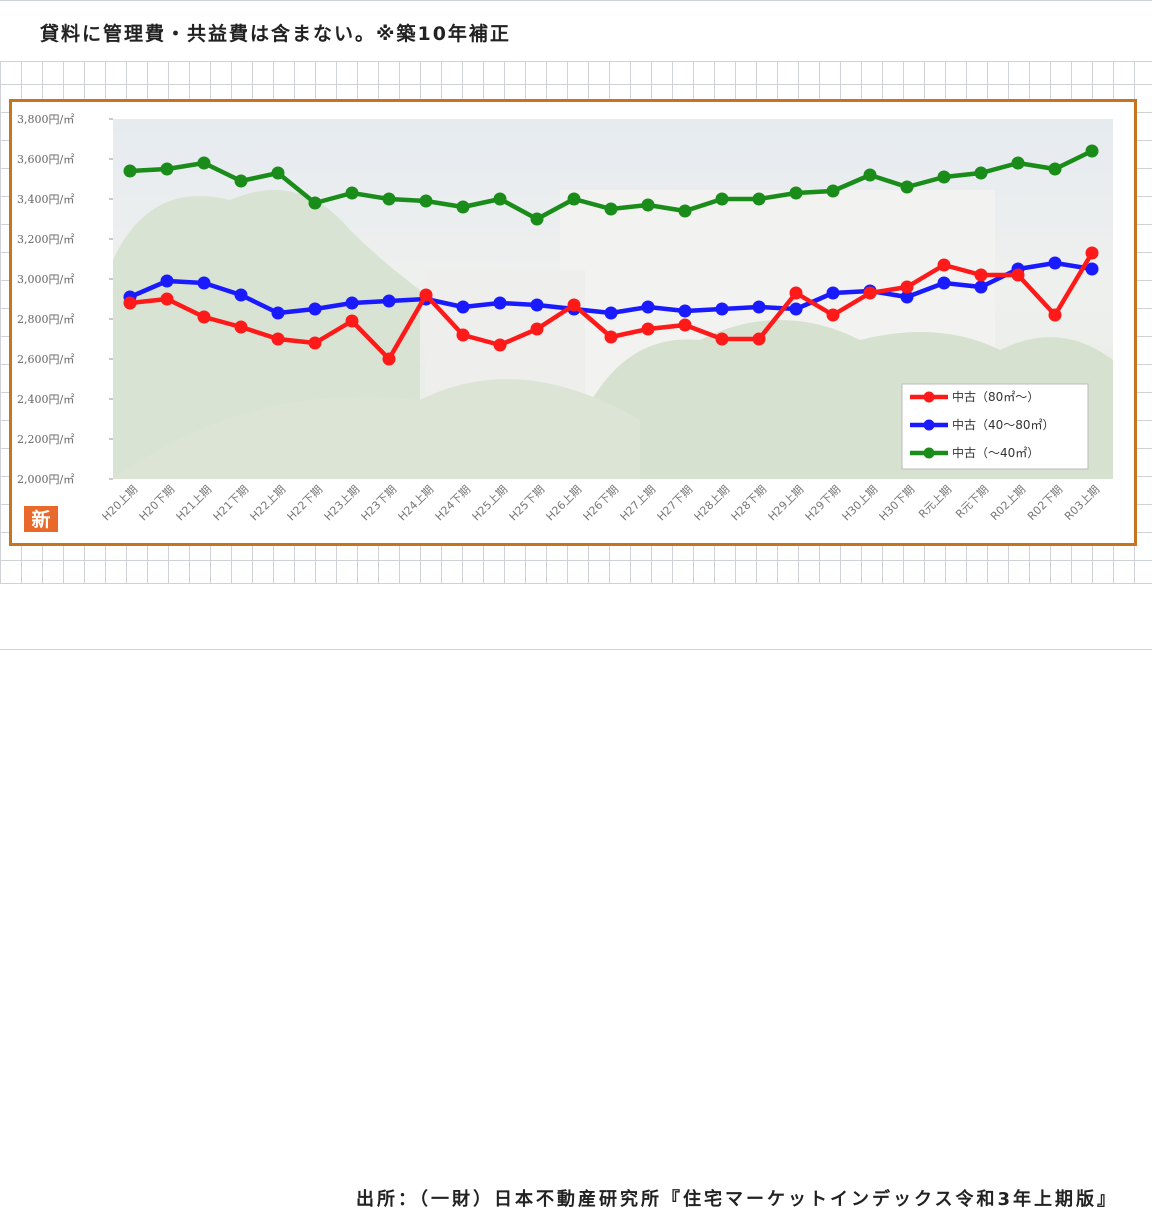 Image resolution: width=1152 pixels, height=1211 pixels. What do you see at coordinates (416, 503) in the screenshot?
I see `x-tick-label: H24上期` at bounding box center [416, 503].